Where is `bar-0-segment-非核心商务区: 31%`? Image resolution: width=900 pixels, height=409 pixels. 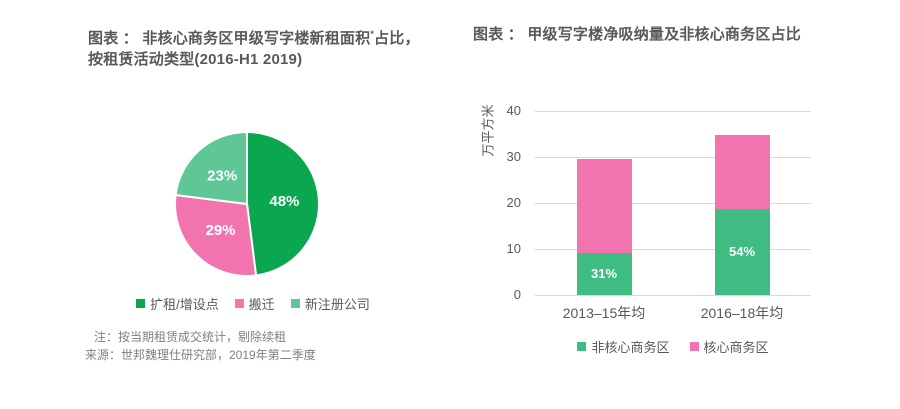 bar-0-segment-非核心商务区: 31% is located at coordinates (604, 273).